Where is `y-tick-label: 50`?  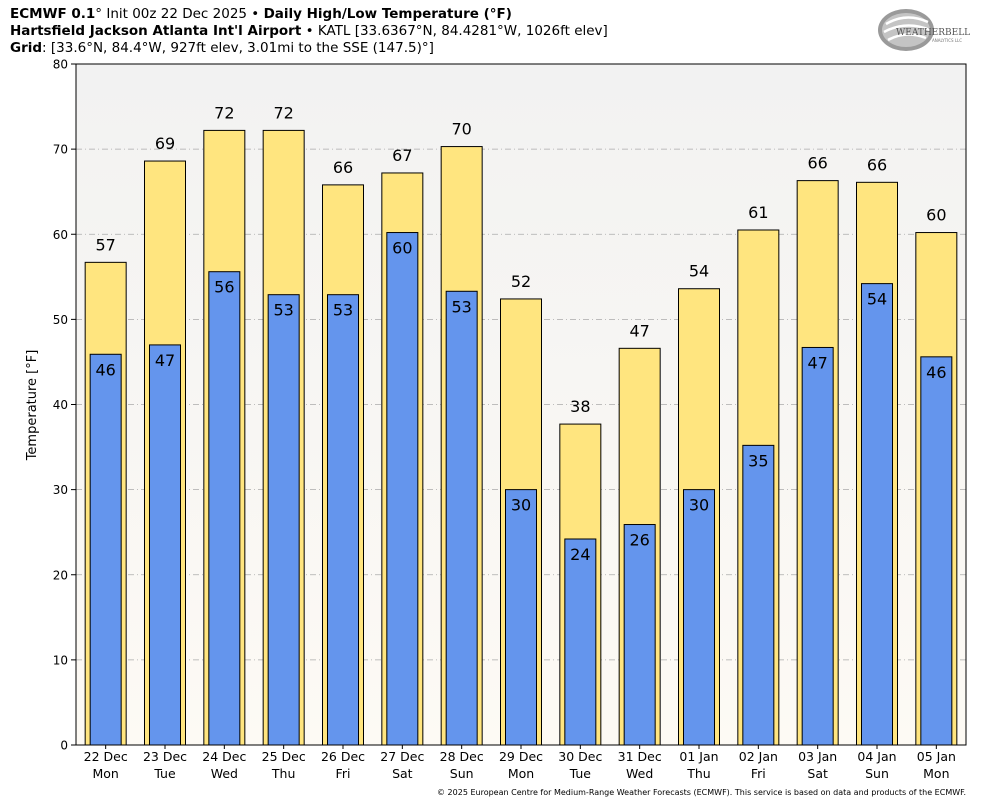
y-tick-label: 50 is located at coordinates (60, 320).